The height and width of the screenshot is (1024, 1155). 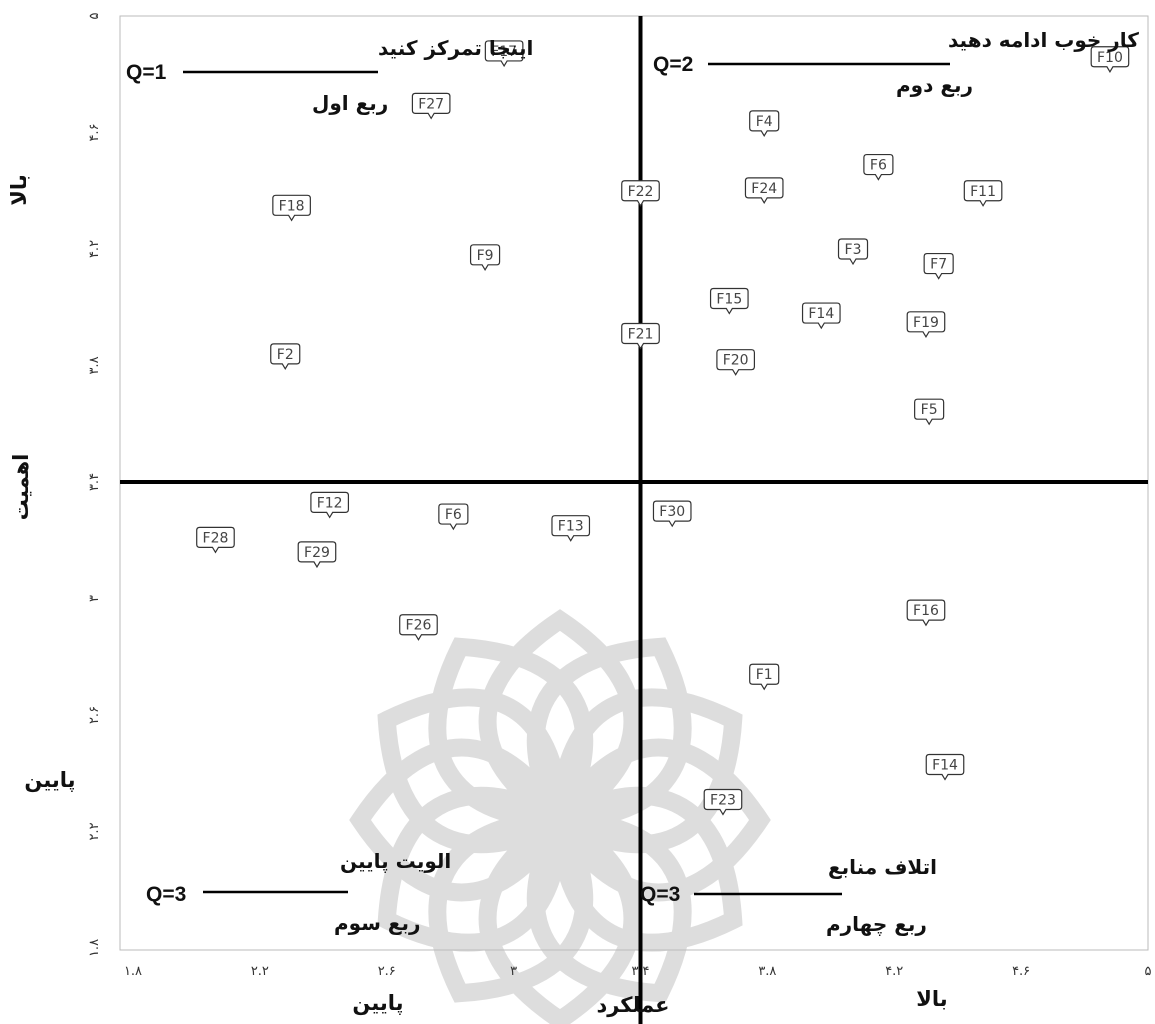 What do you see at coordinates (94, 365) in the screenshot?
I see `y-tick-label: ۳.۸` at bounding box center [94, 365].